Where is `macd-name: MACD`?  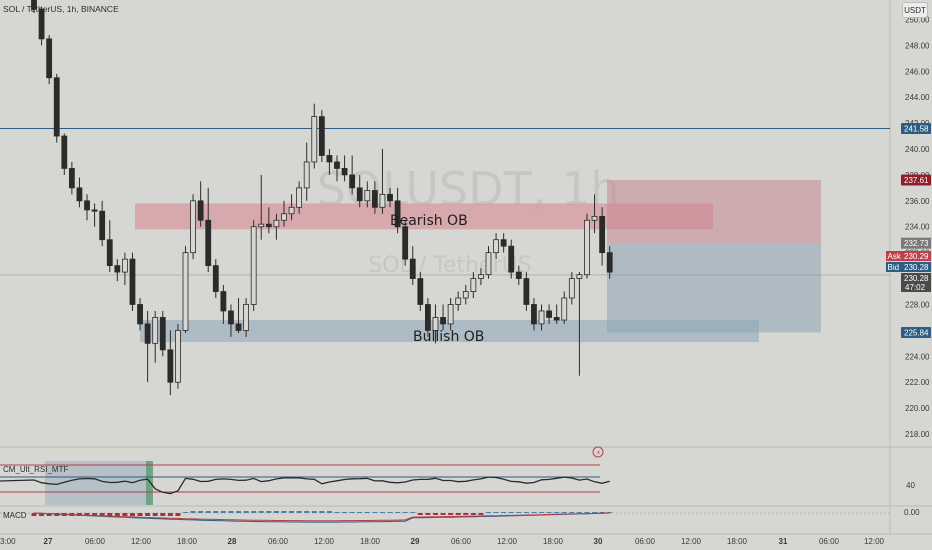
macd-name: MACD is located at coordinates (15, 515).